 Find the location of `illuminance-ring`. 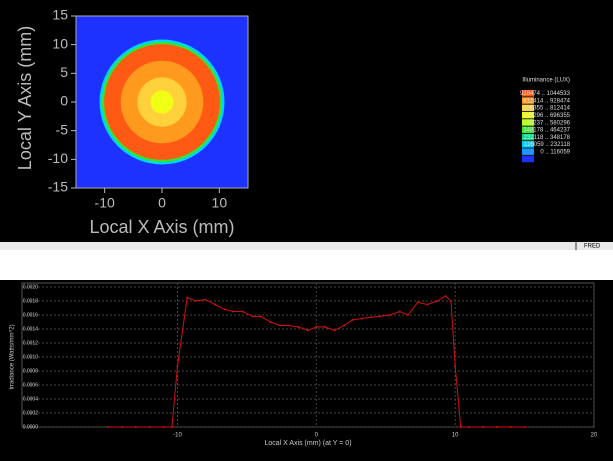

illuminance-ring is located at coordinates (162, 102).